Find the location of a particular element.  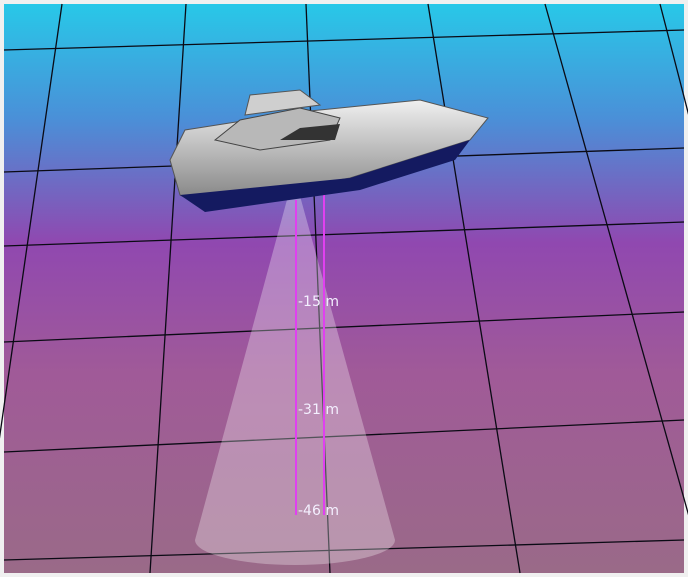

depth-label: -31 m is located at coordinates (318, 410).